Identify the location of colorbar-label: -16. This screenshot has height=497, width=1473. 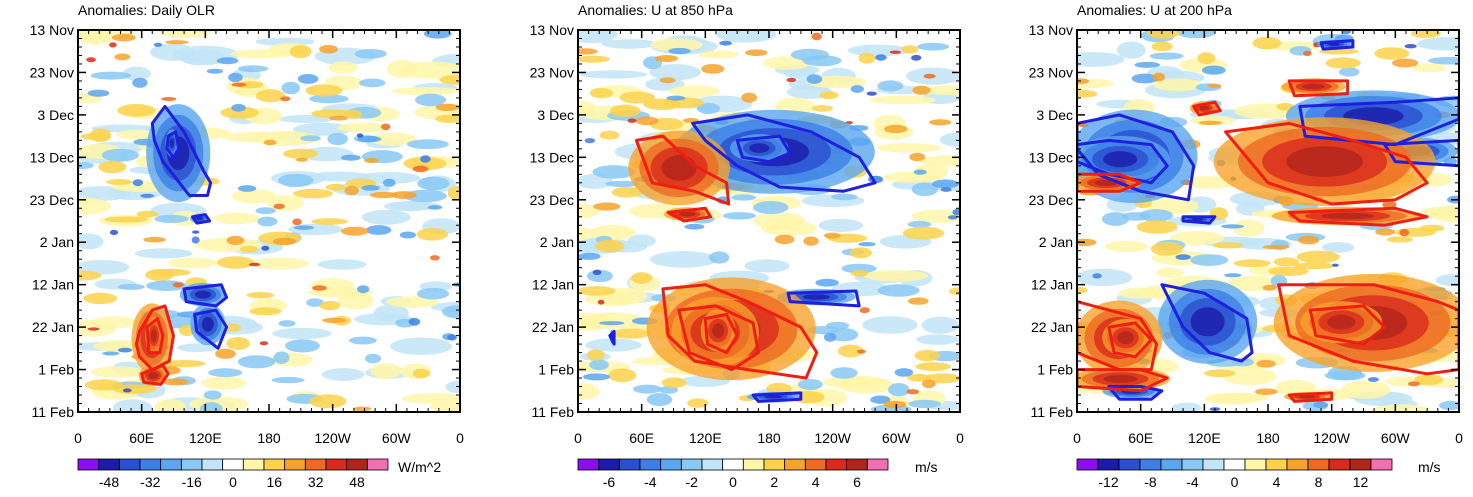
(192, 482).